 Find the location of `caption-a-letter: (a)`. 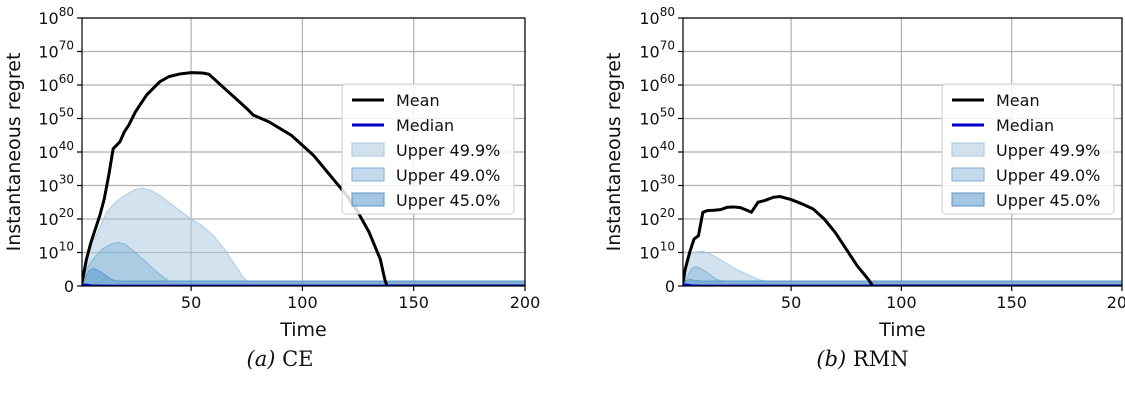

caption-a-letter: (a) is located at coordinates (261, 359).